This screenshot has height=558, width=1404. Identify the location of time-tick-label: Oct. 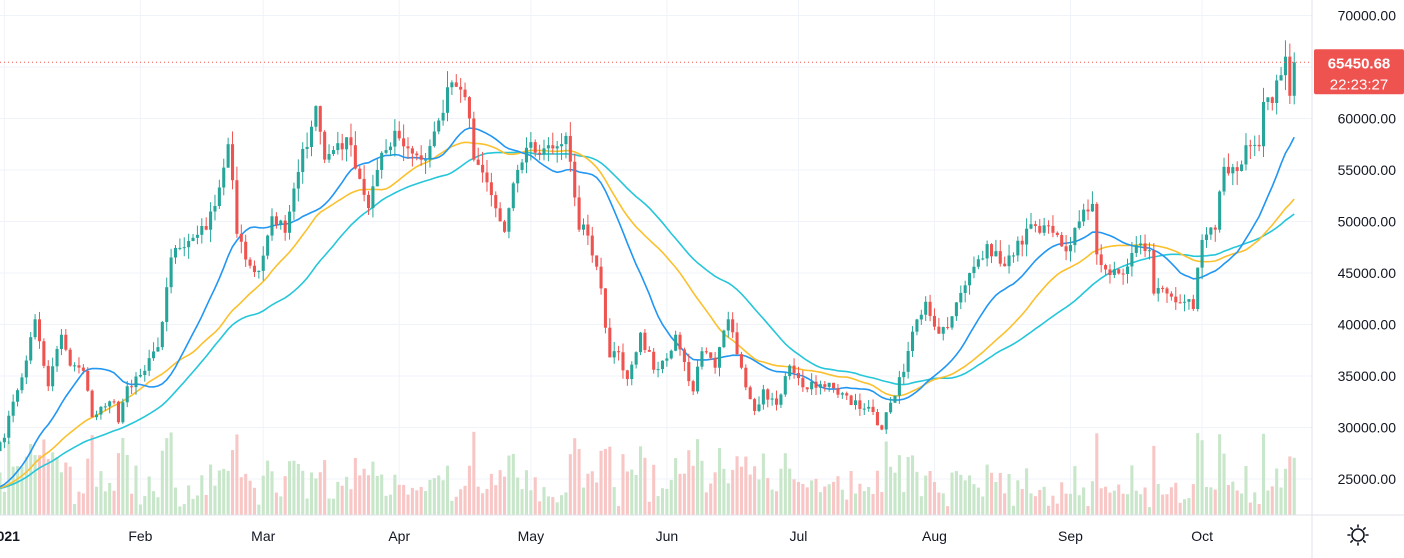
(1202, 536).